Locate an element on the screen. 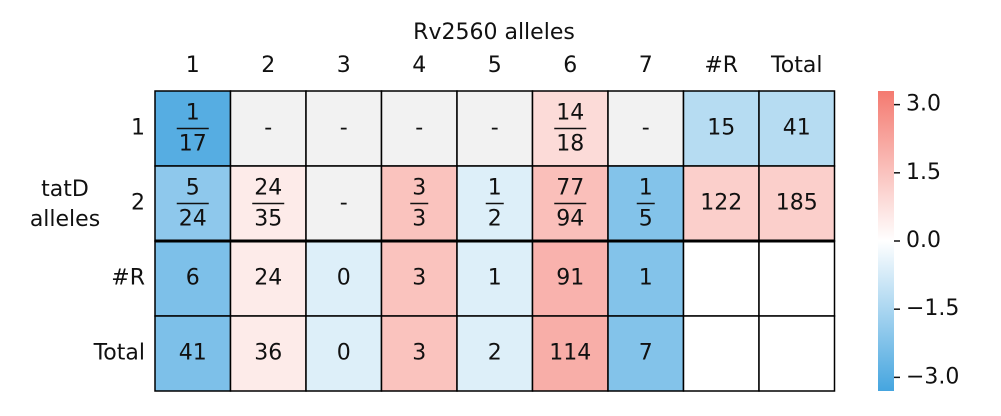 Image resolution: width=1001 pixels, height=416 pixels. fraction-denominator: 3 is located at coordinates (419, 219).